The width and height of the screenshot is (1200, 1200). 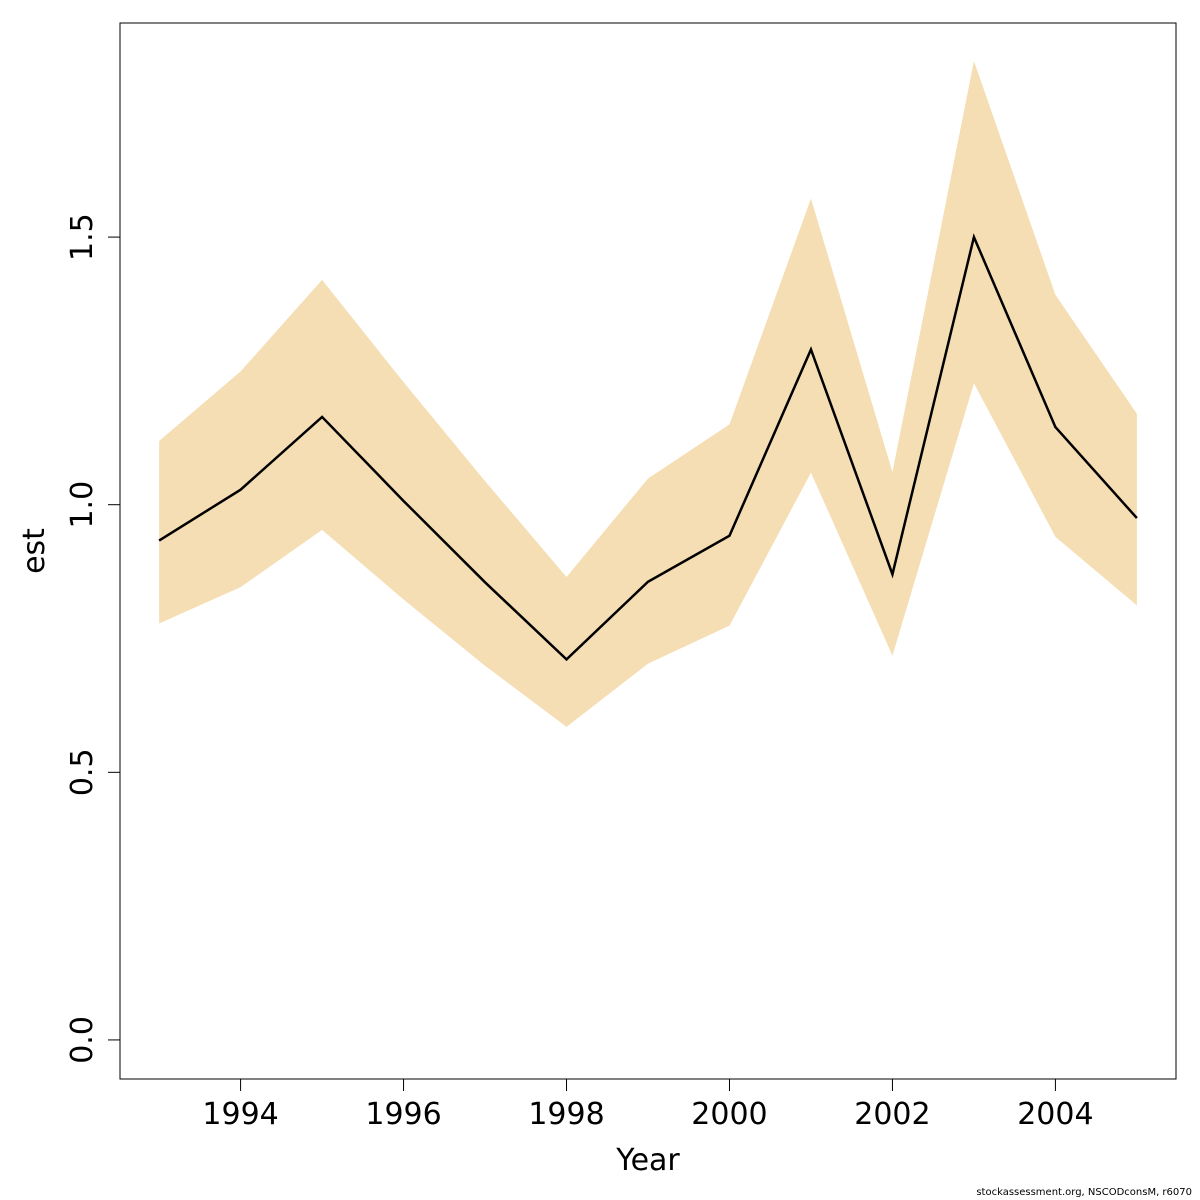 What do you see at coordinates (240, 1114) in the screenshot?
I see `x-tick-label: 1994` at bounding box center [240, 1114].